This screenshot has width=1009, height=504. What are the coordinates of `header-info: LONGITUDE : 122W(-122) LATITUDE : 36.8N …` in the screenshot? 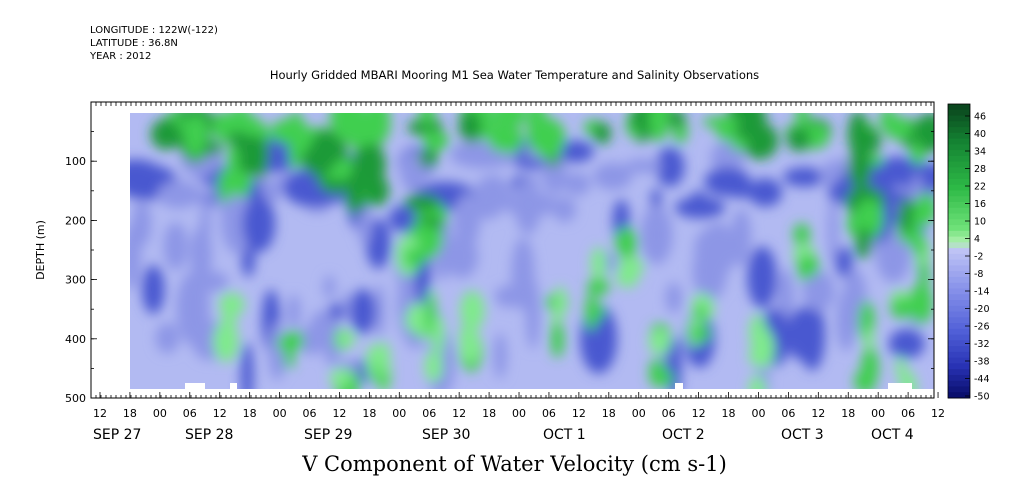 It's located at (154, 43).